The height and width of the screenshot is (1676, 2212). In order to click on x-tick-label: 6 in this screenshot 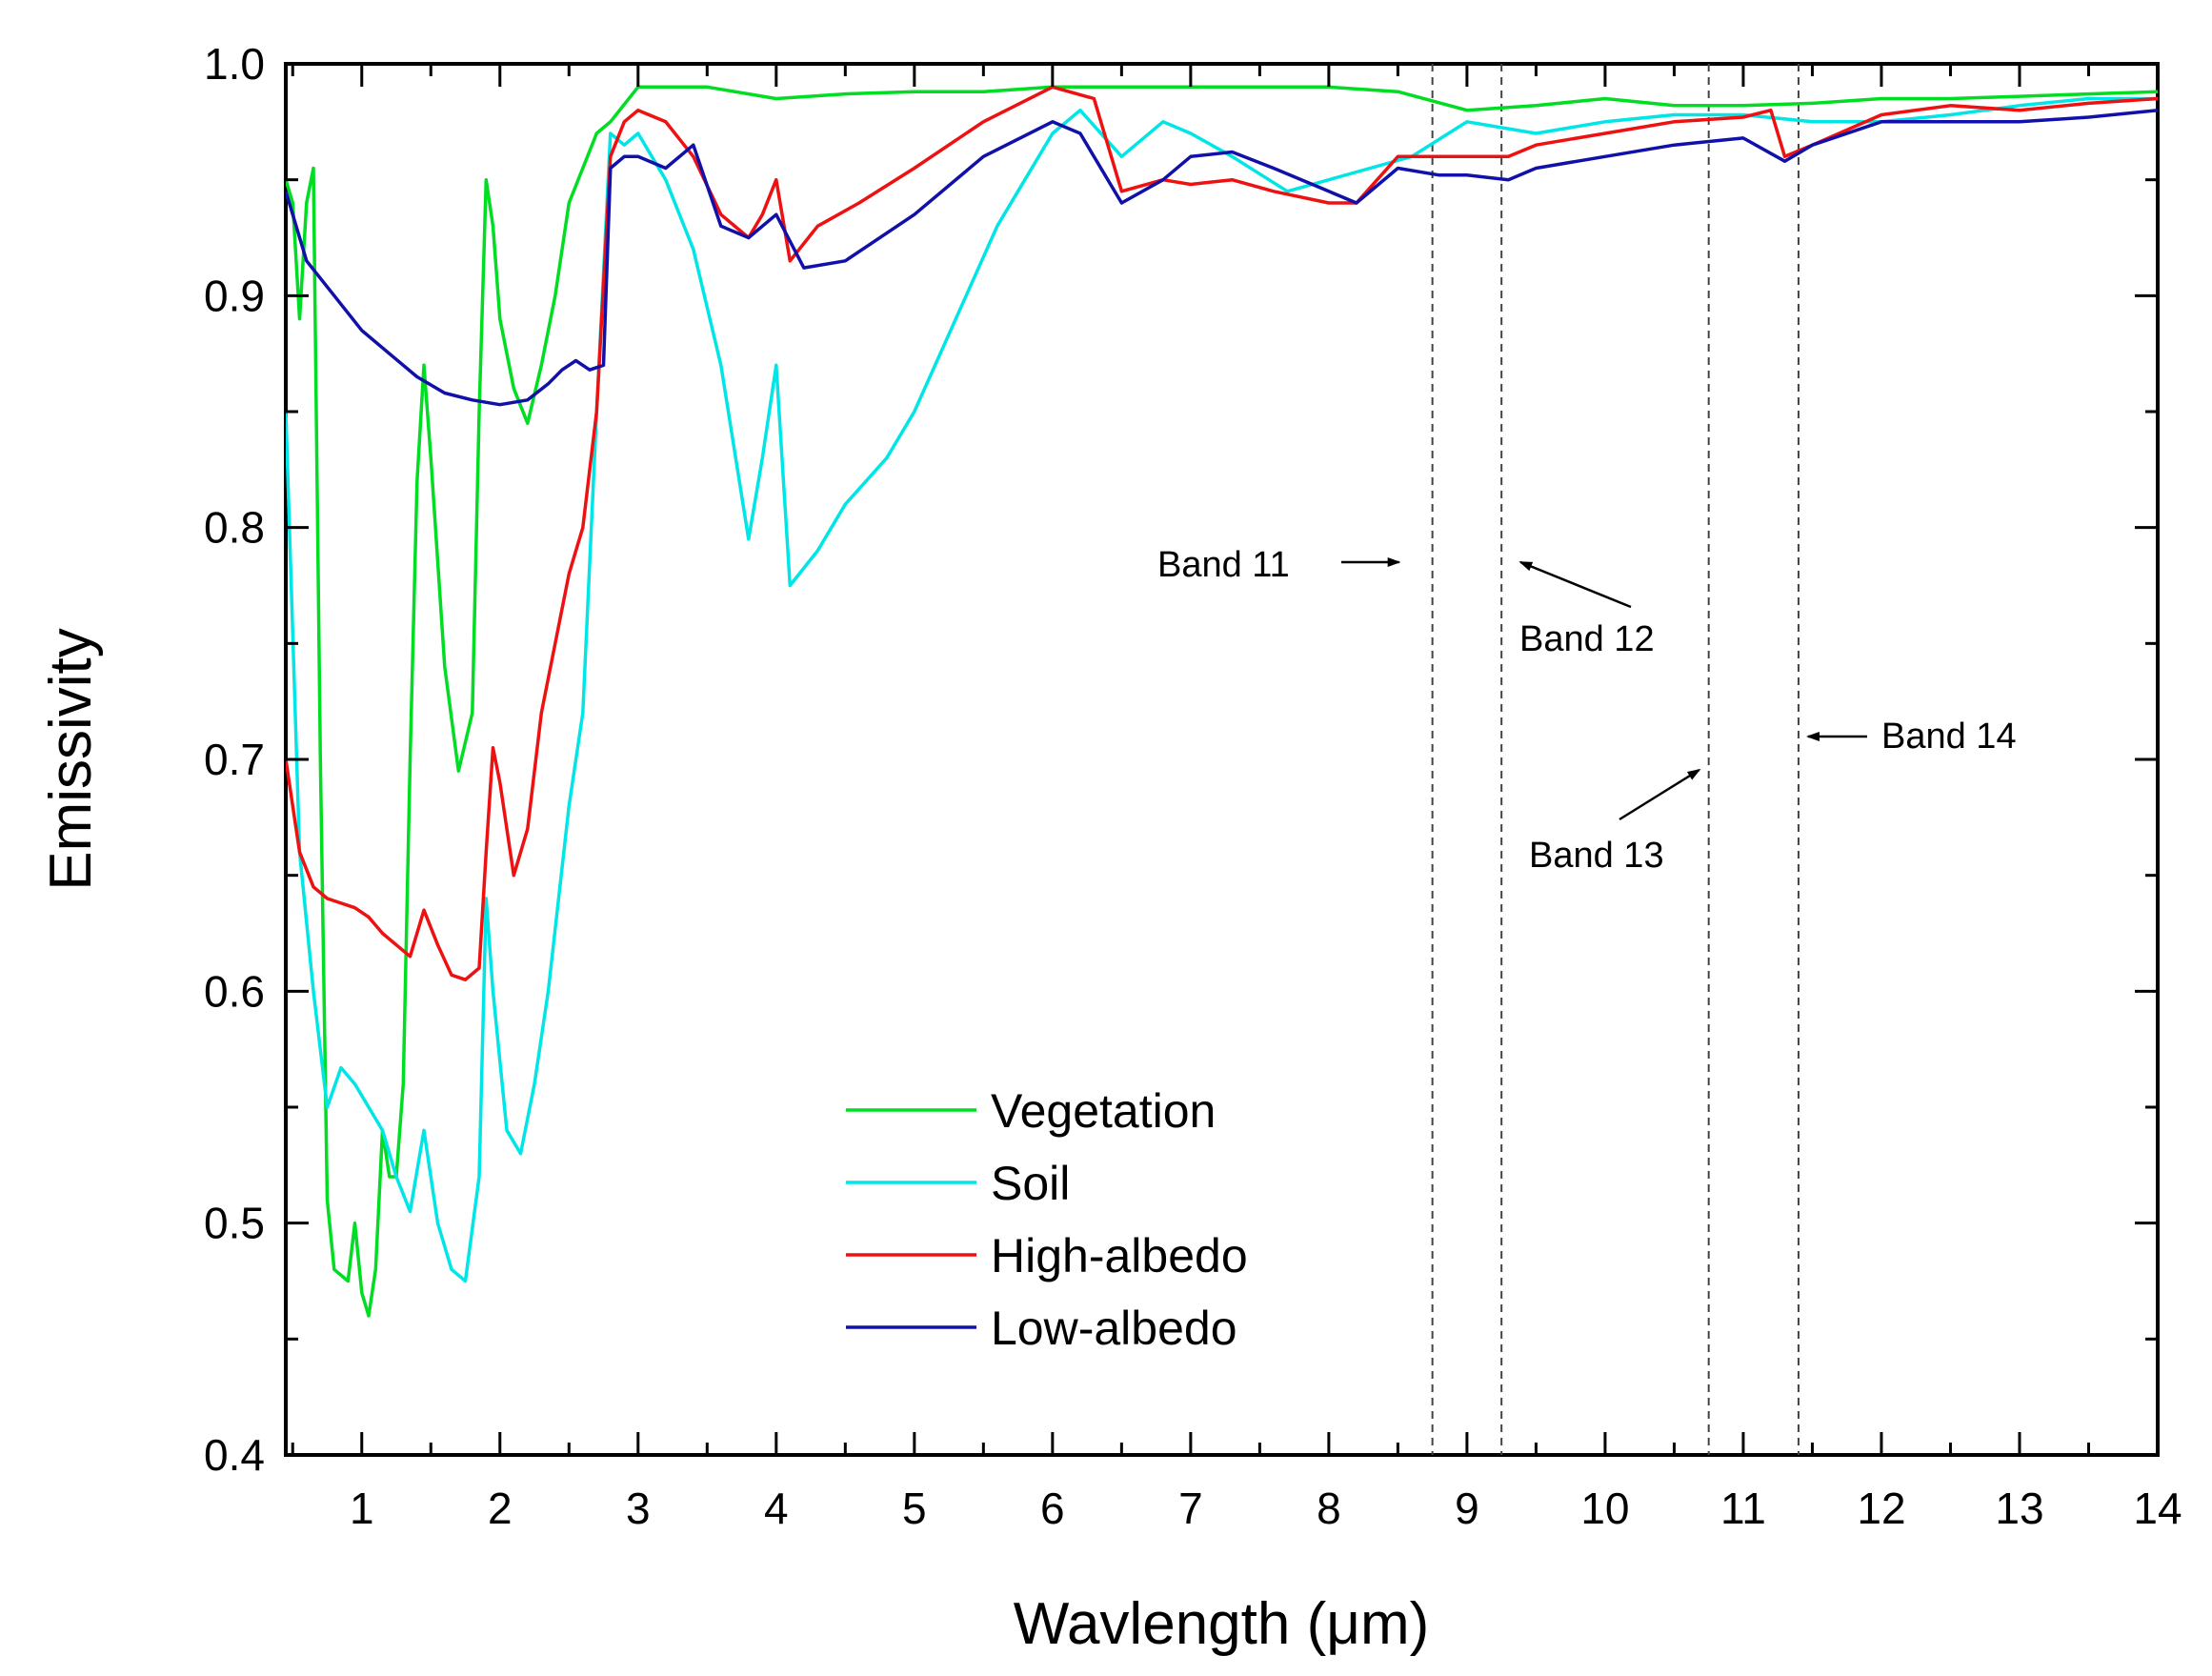, I will do `click(1052, 1509)`.